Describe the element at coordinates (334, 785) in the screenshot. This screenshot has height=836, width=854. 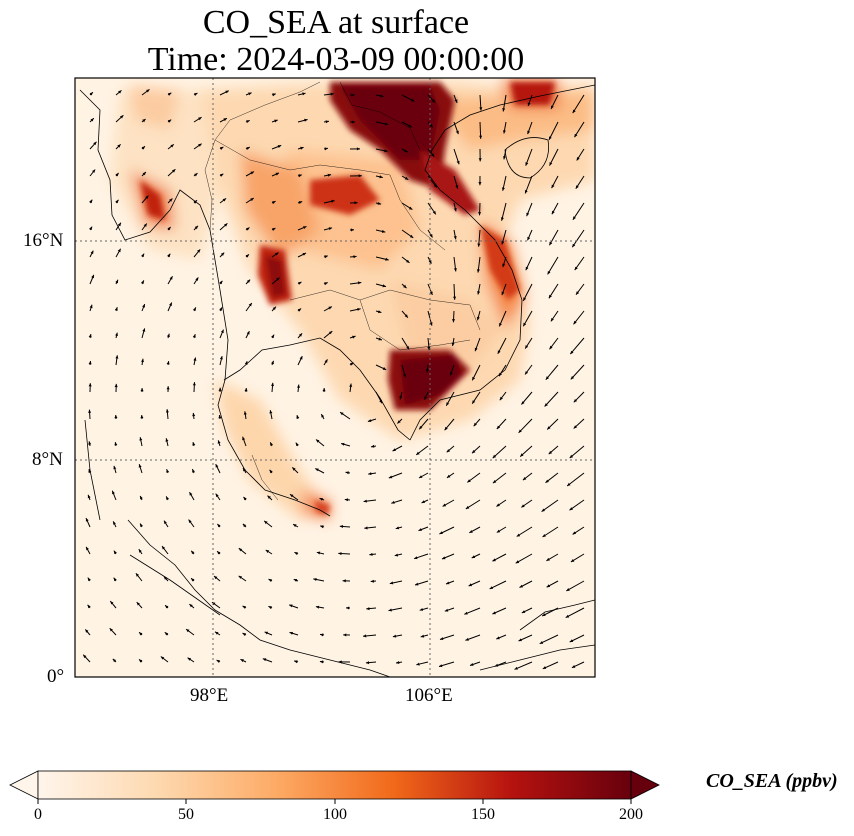
I see `colorbar-bar` at that location.